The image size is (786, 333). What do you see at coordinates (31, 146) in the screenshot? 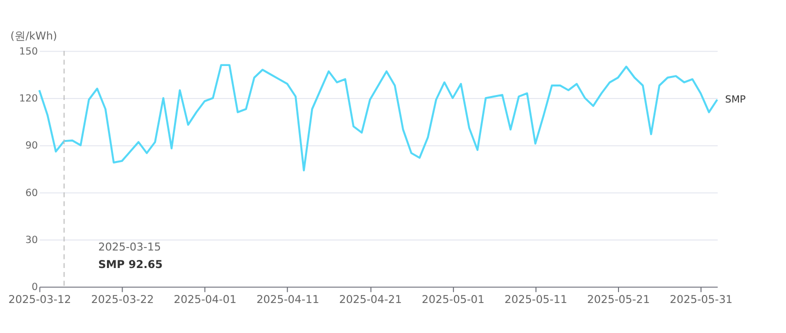
I see `y-tick-label: 90` at bounding box center [31, 146].